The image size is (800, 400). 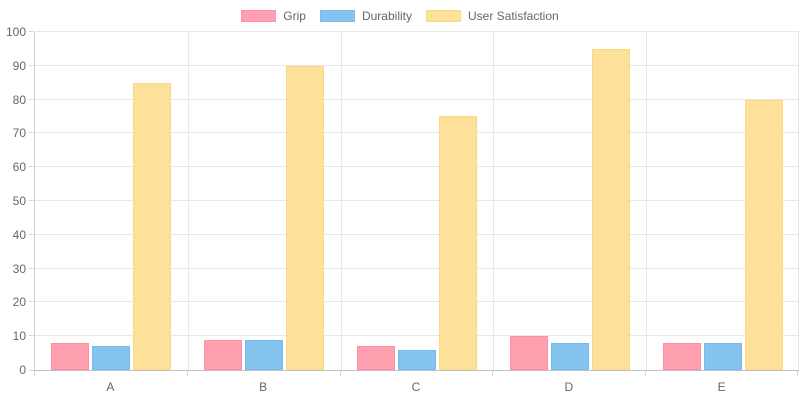 I want to click on bar-user-satisfaction-d, so click(x=610, y=209).